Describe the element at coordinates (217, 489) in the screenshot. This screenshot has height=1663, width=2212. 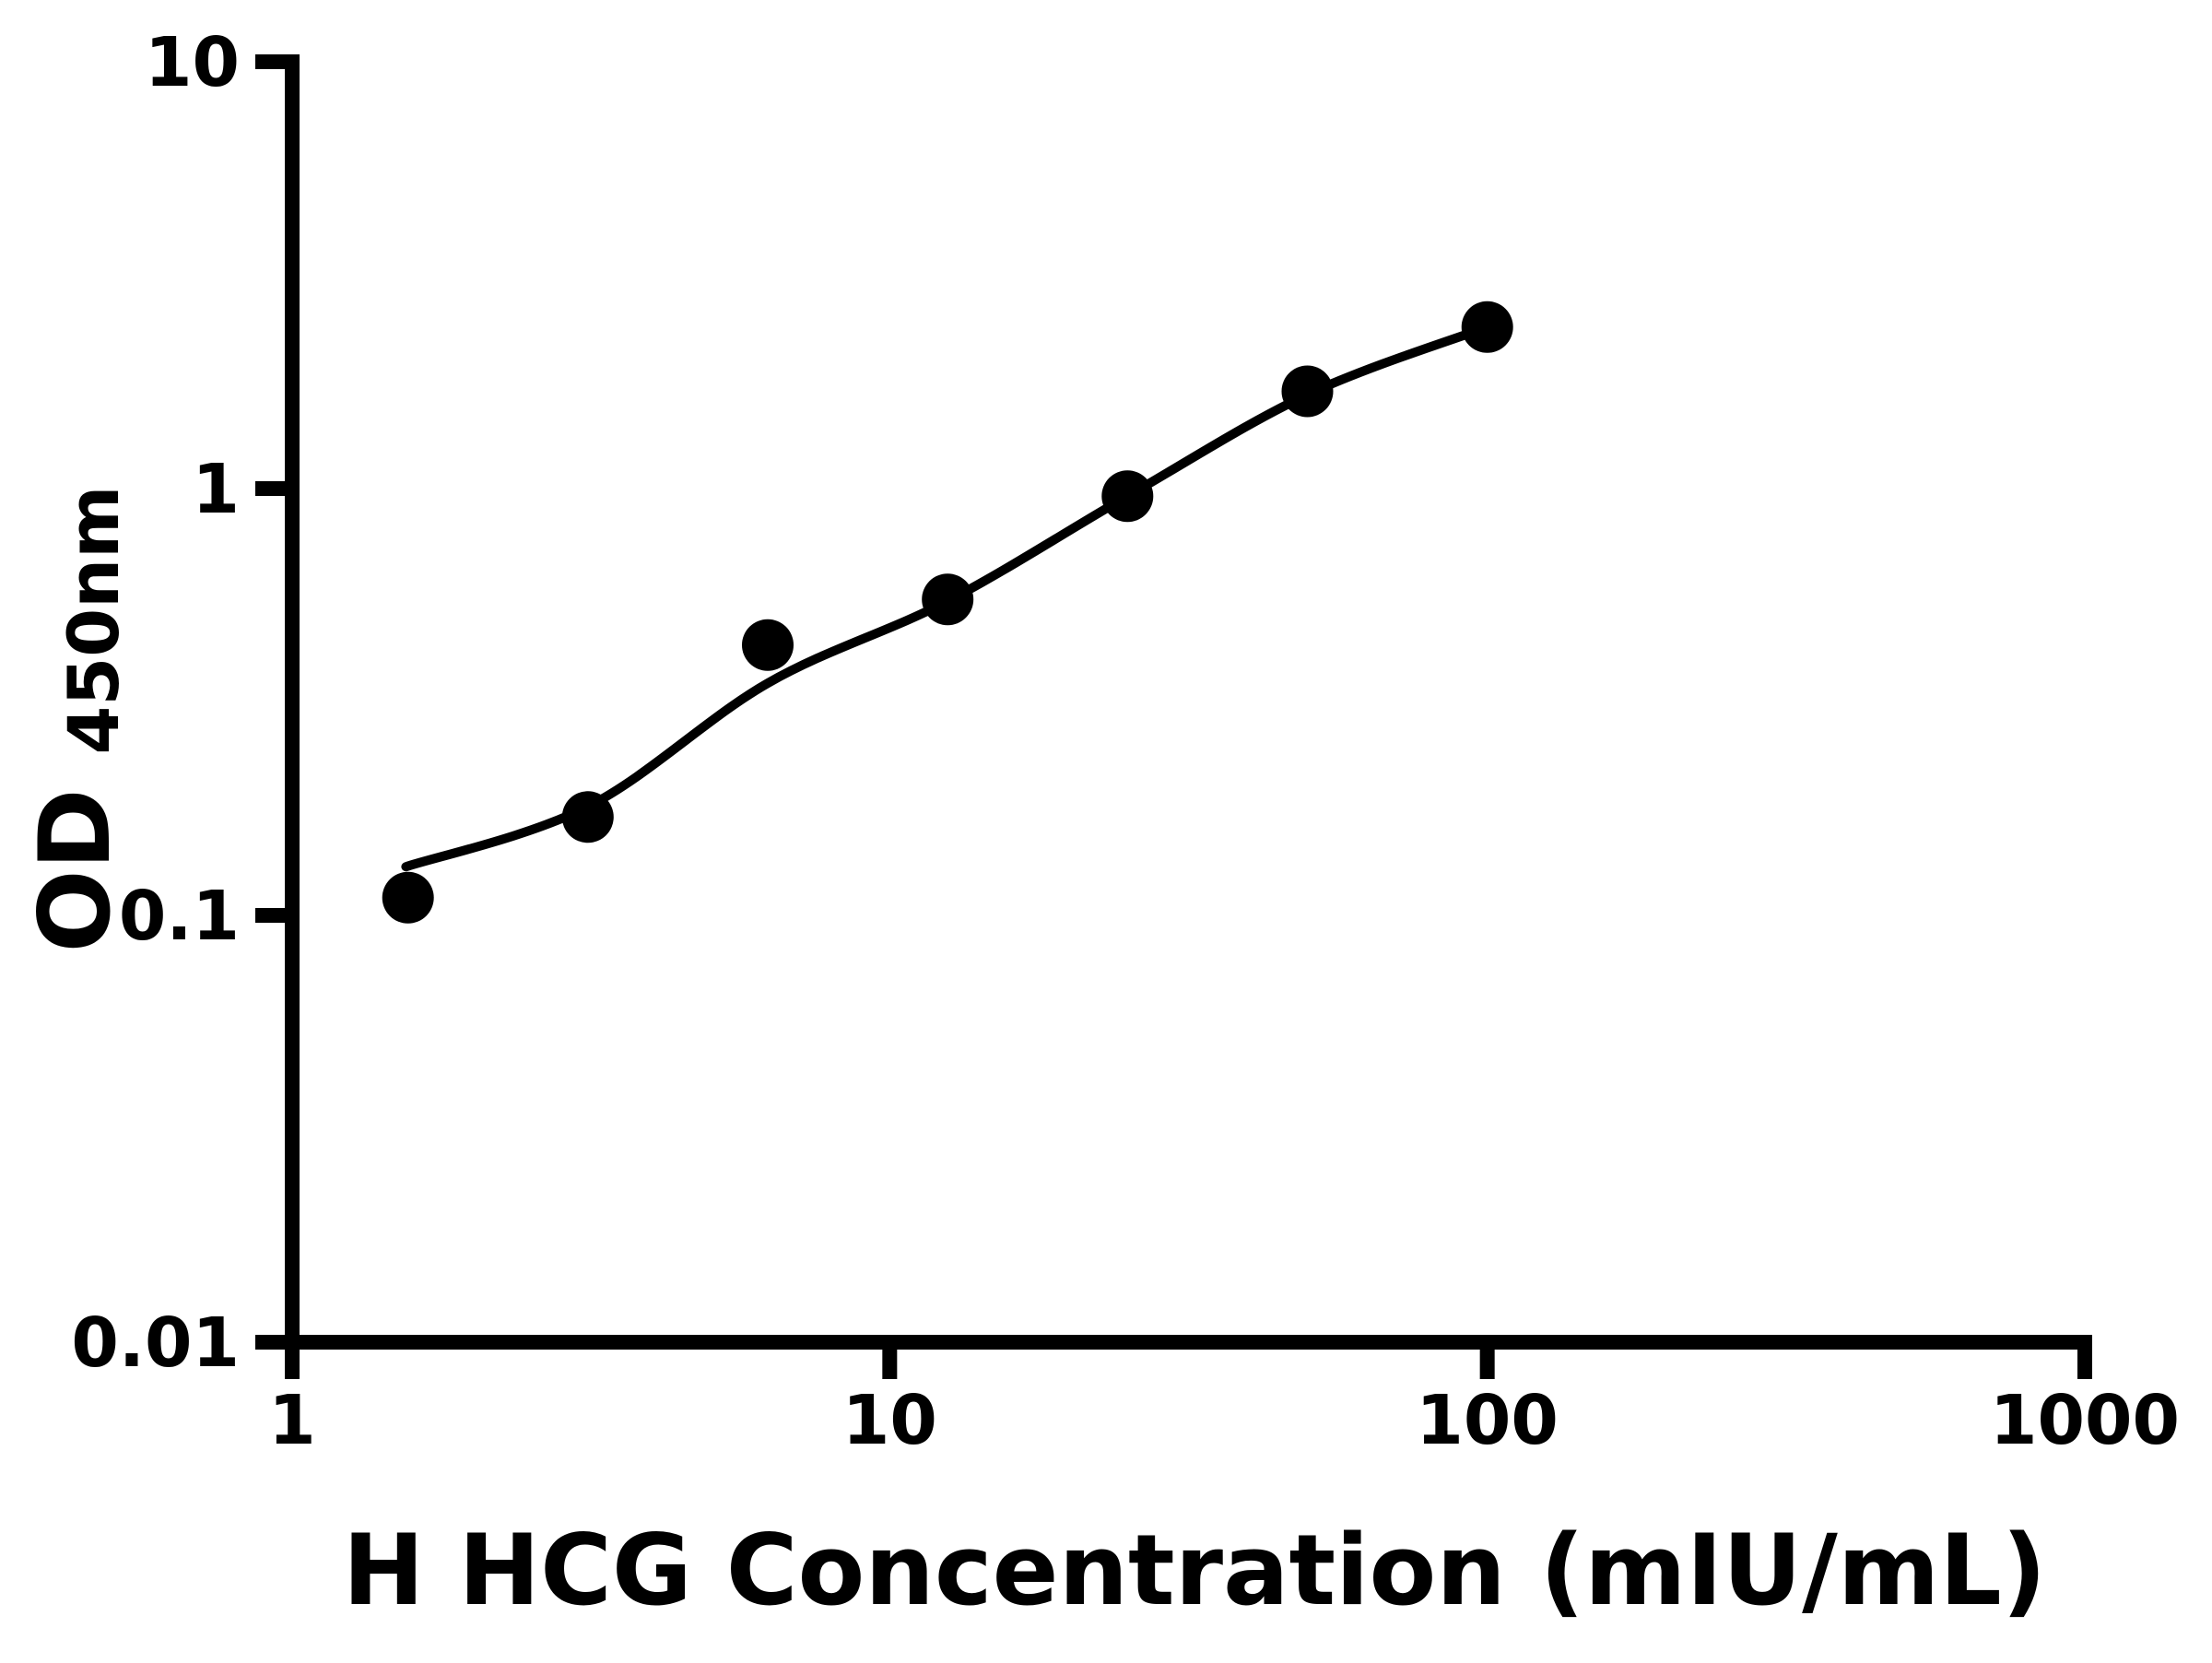
I see `y-tick-label: 1` at that location.